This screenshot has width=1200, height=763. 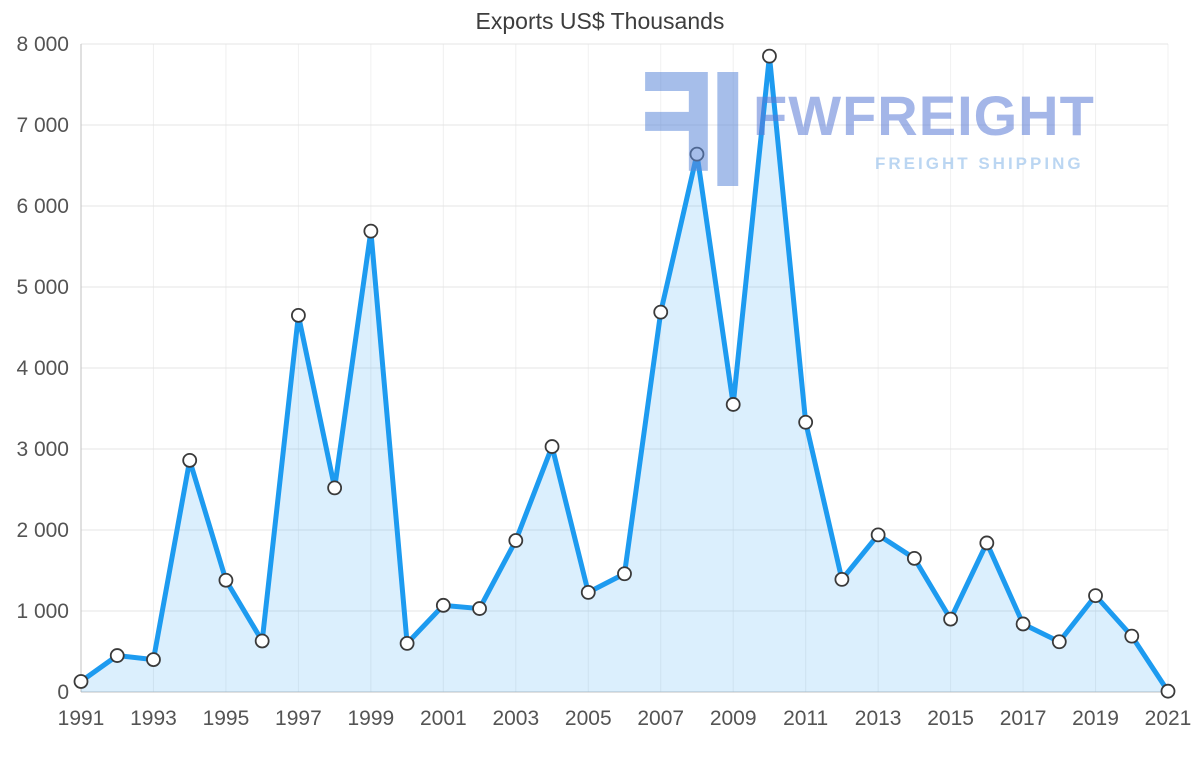 I want to click on y-tick-label: 4 000, so click(x=42, y=368).